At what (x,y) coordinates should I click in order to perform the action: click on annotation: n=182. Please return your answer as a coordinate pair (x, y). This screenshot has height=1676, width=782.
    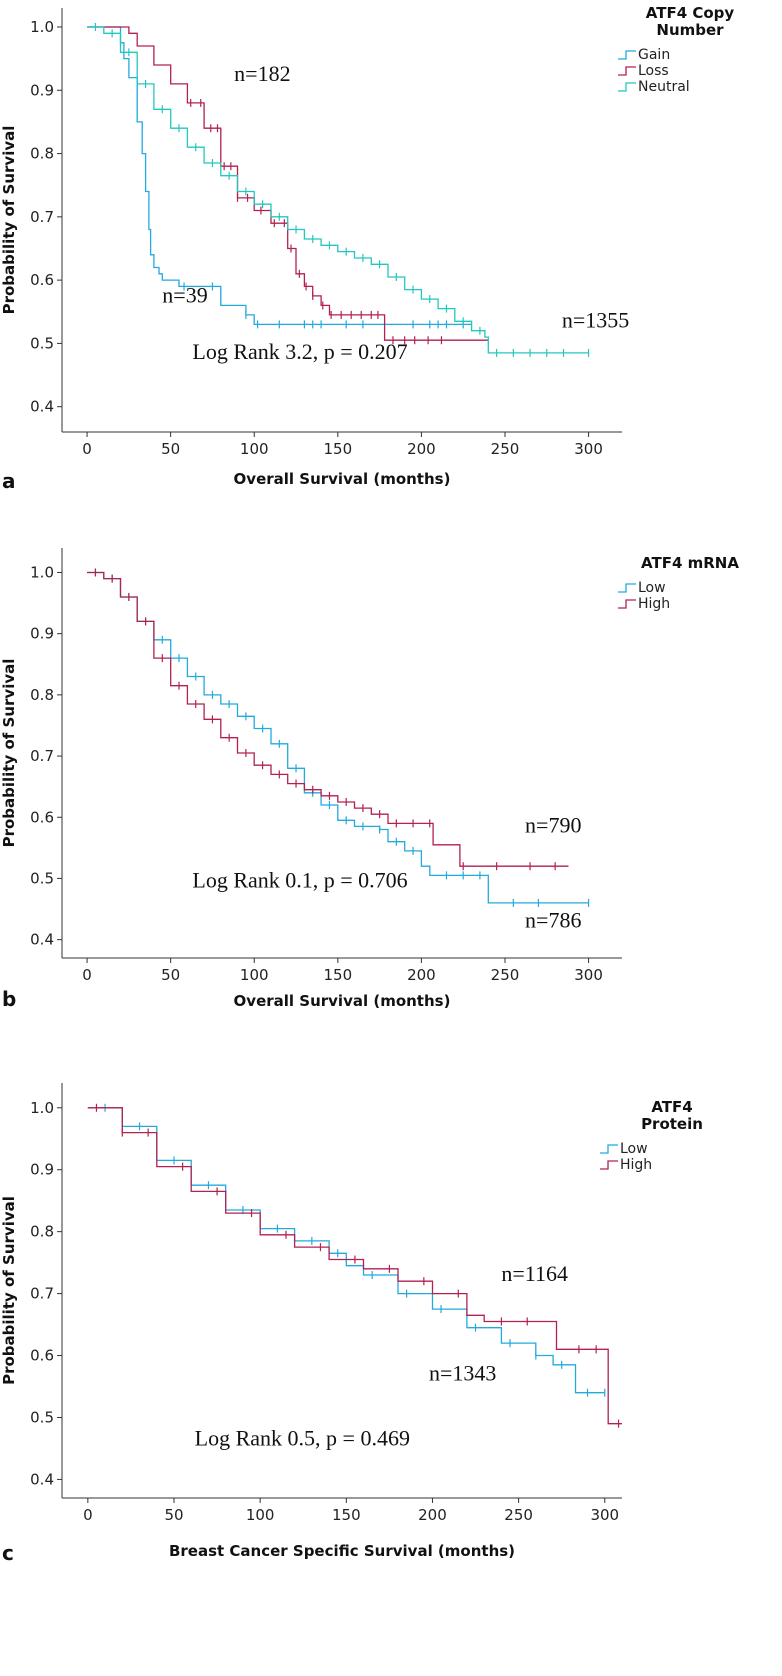
    Looking at the image, I should click on (262, 73).